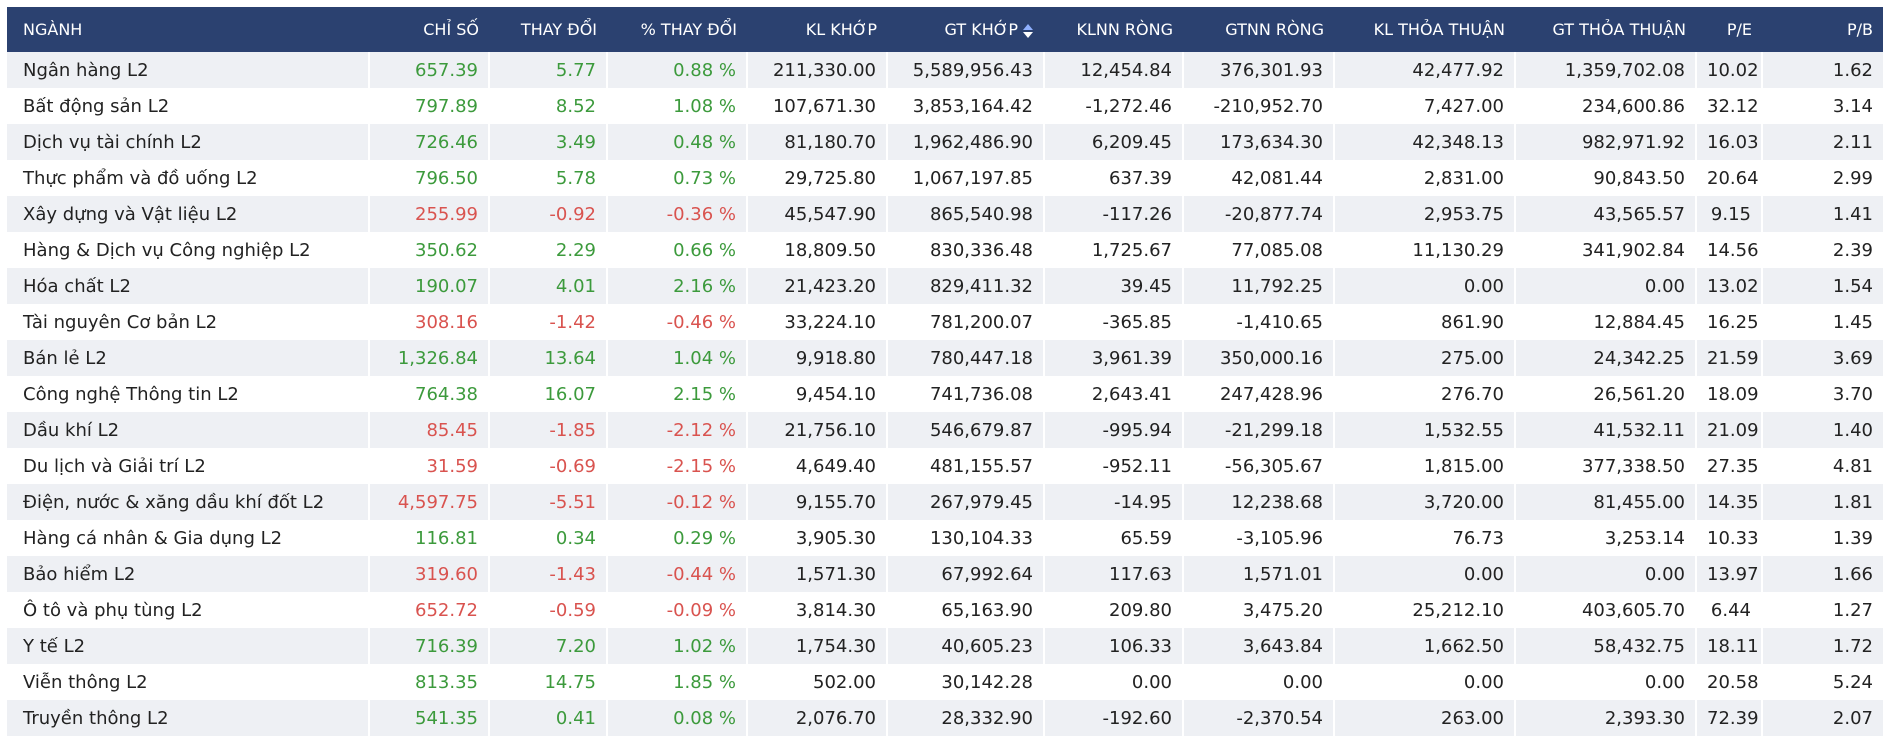 The image size is (1887, 742). Describe the element at coordinates (1605, 502) in the screenshot. I see `cell: 81,455.00` at that location.